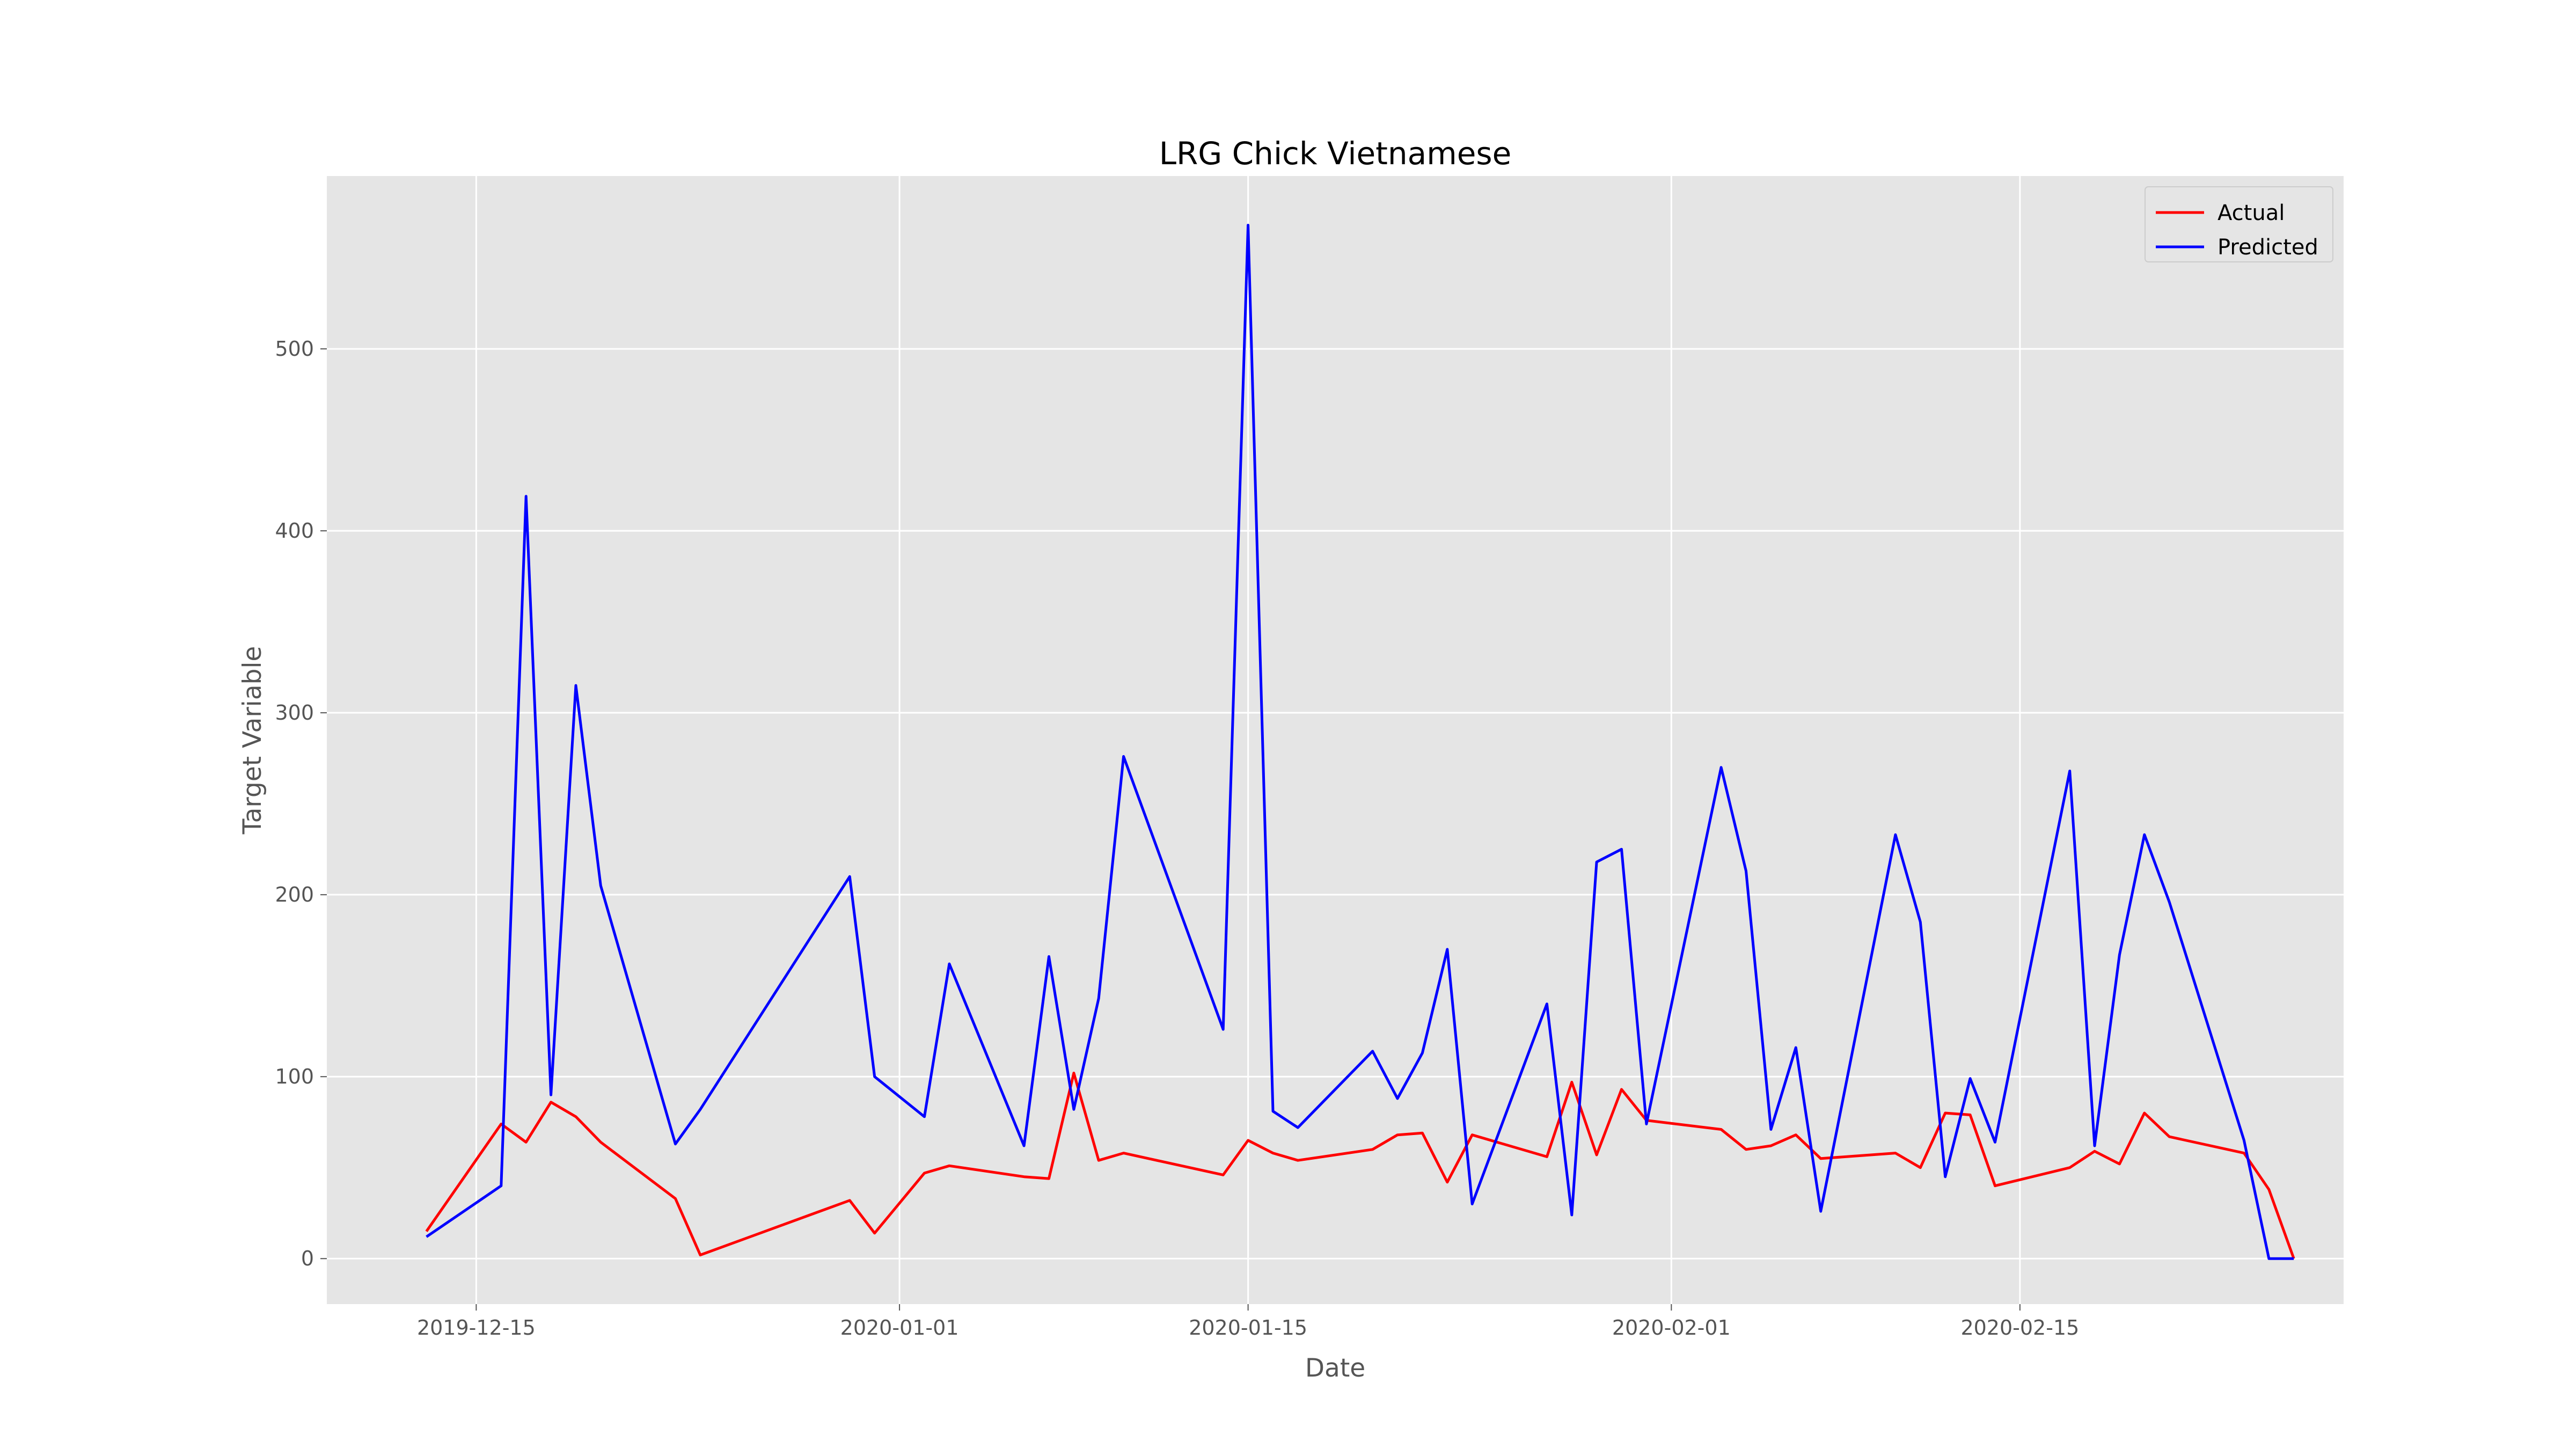 This screenshot has height=1449, width=2576. I want to click on x-tick-label: 2020-02-15, so click(2019, 1328).